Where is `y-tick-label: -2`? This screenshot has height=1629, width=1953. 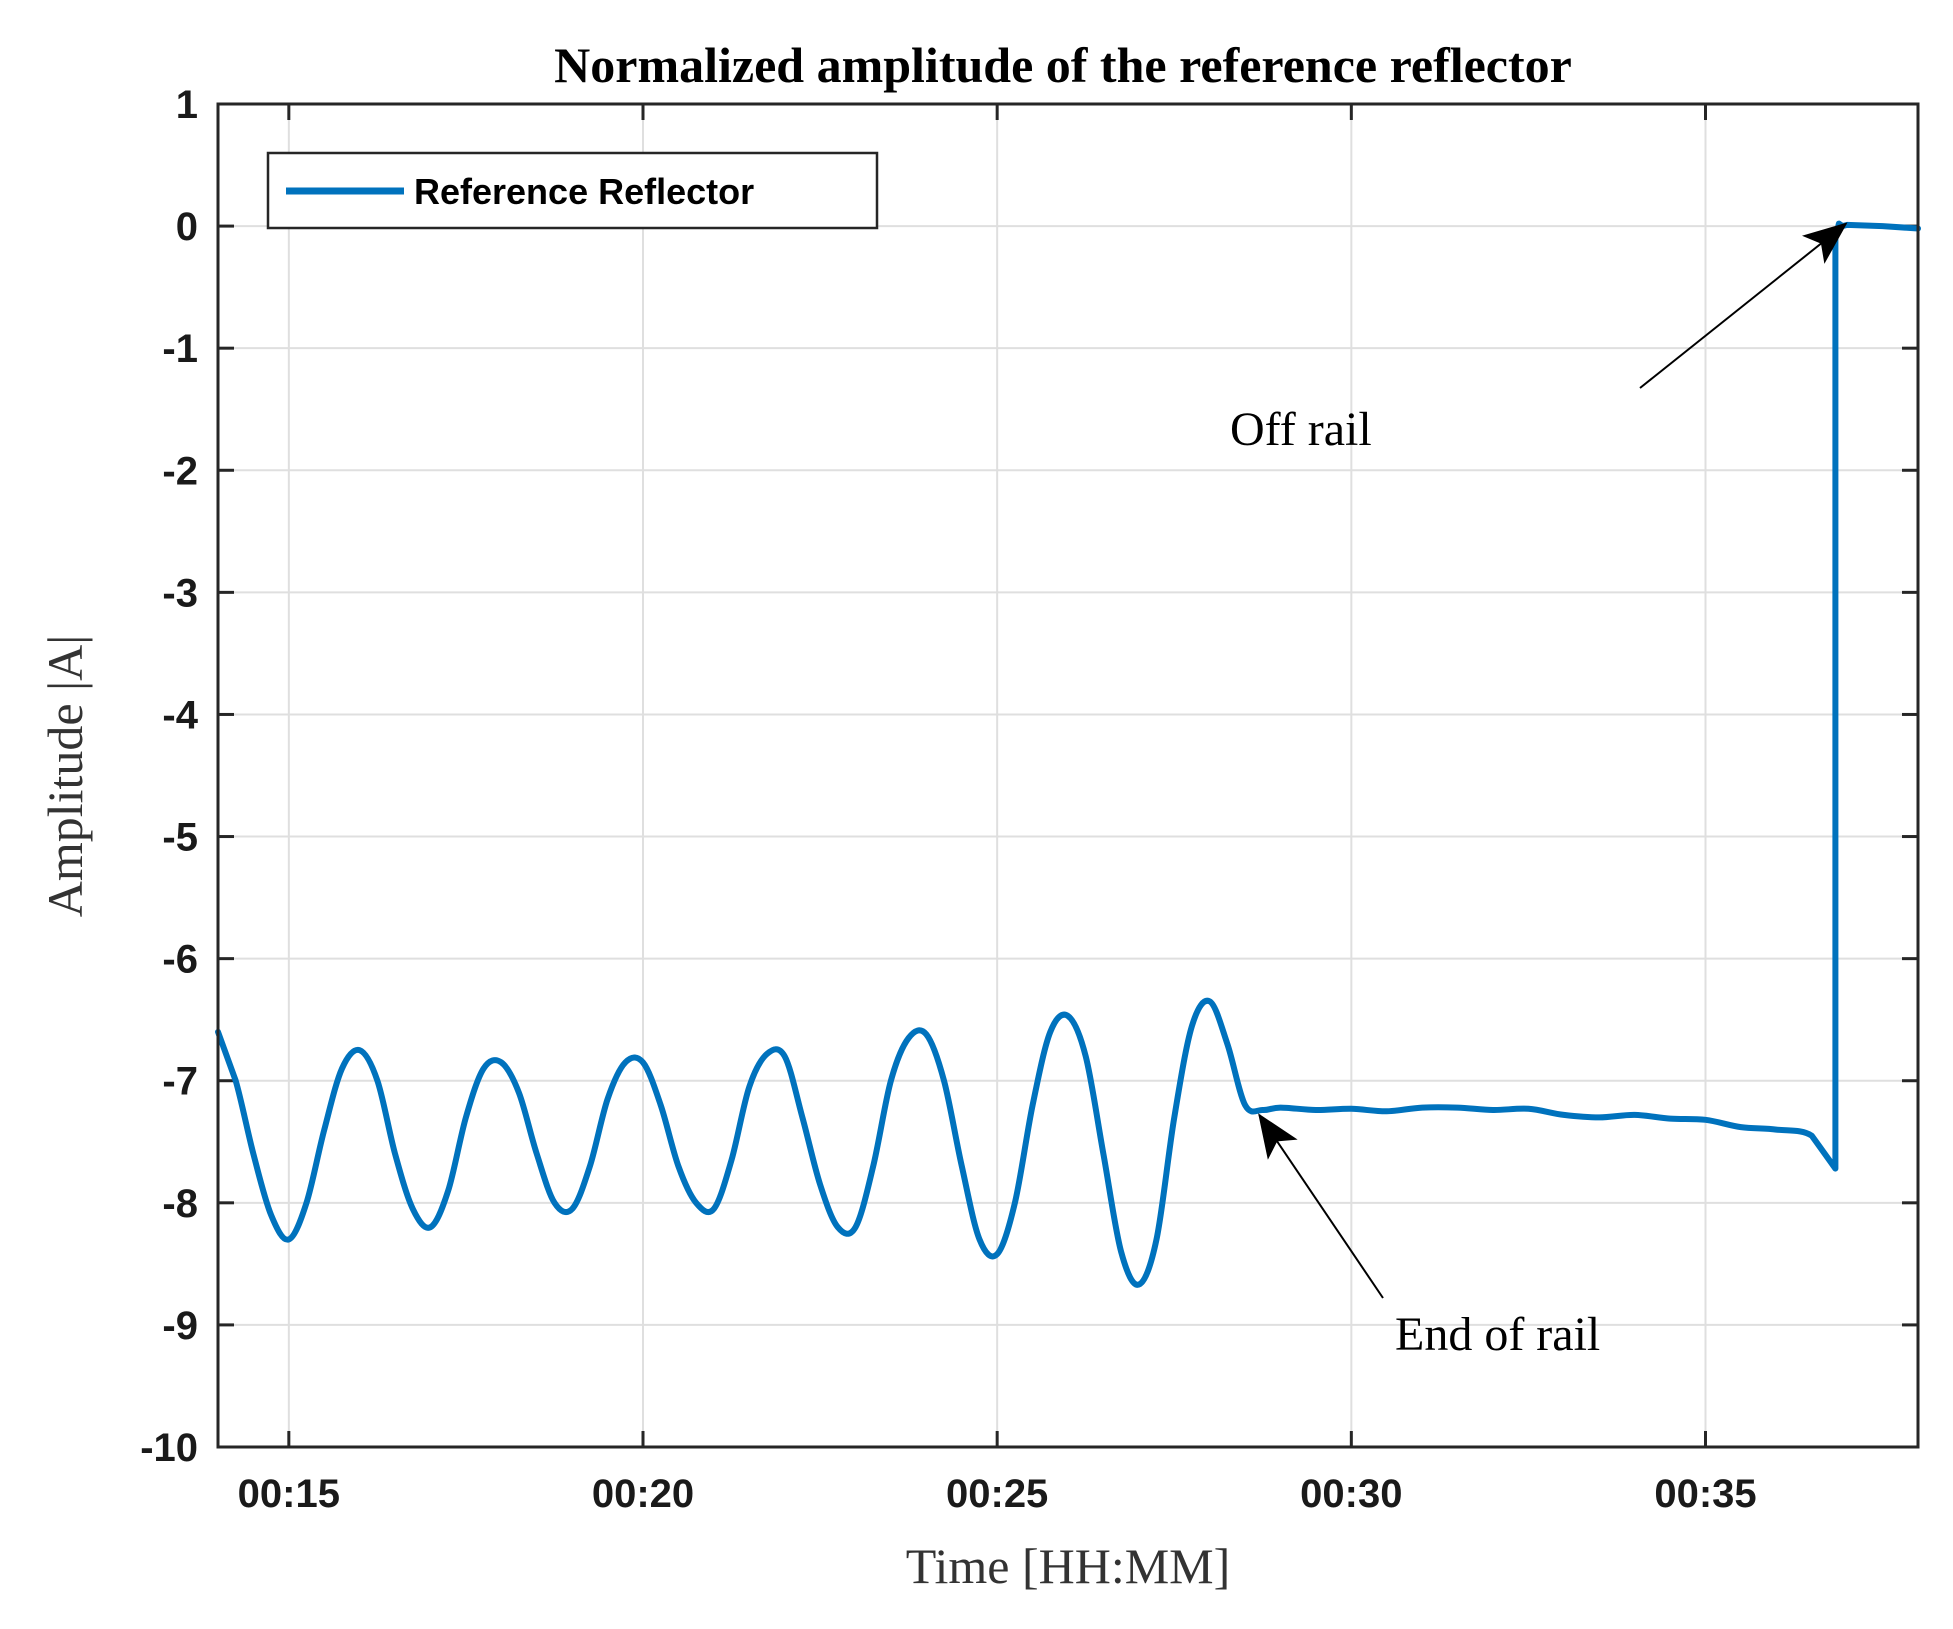
y-tick-label: -2 is located at coordinates (180, 471).